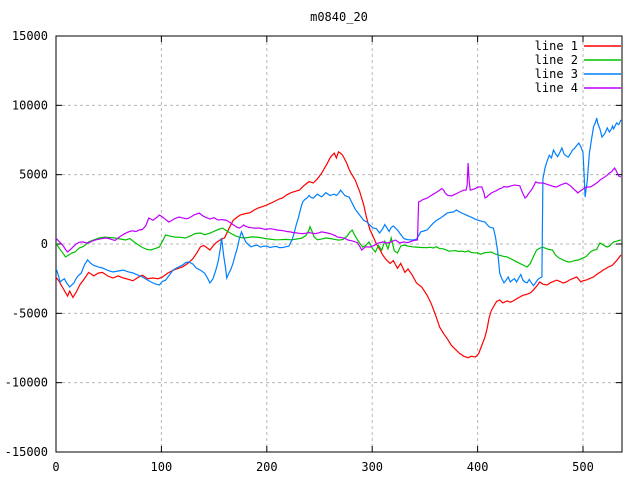 The image size is (640, 480). Describe the element at coordinates (55, 467) in the screenshot. I see `x-tick-label-0: 0` at that location.